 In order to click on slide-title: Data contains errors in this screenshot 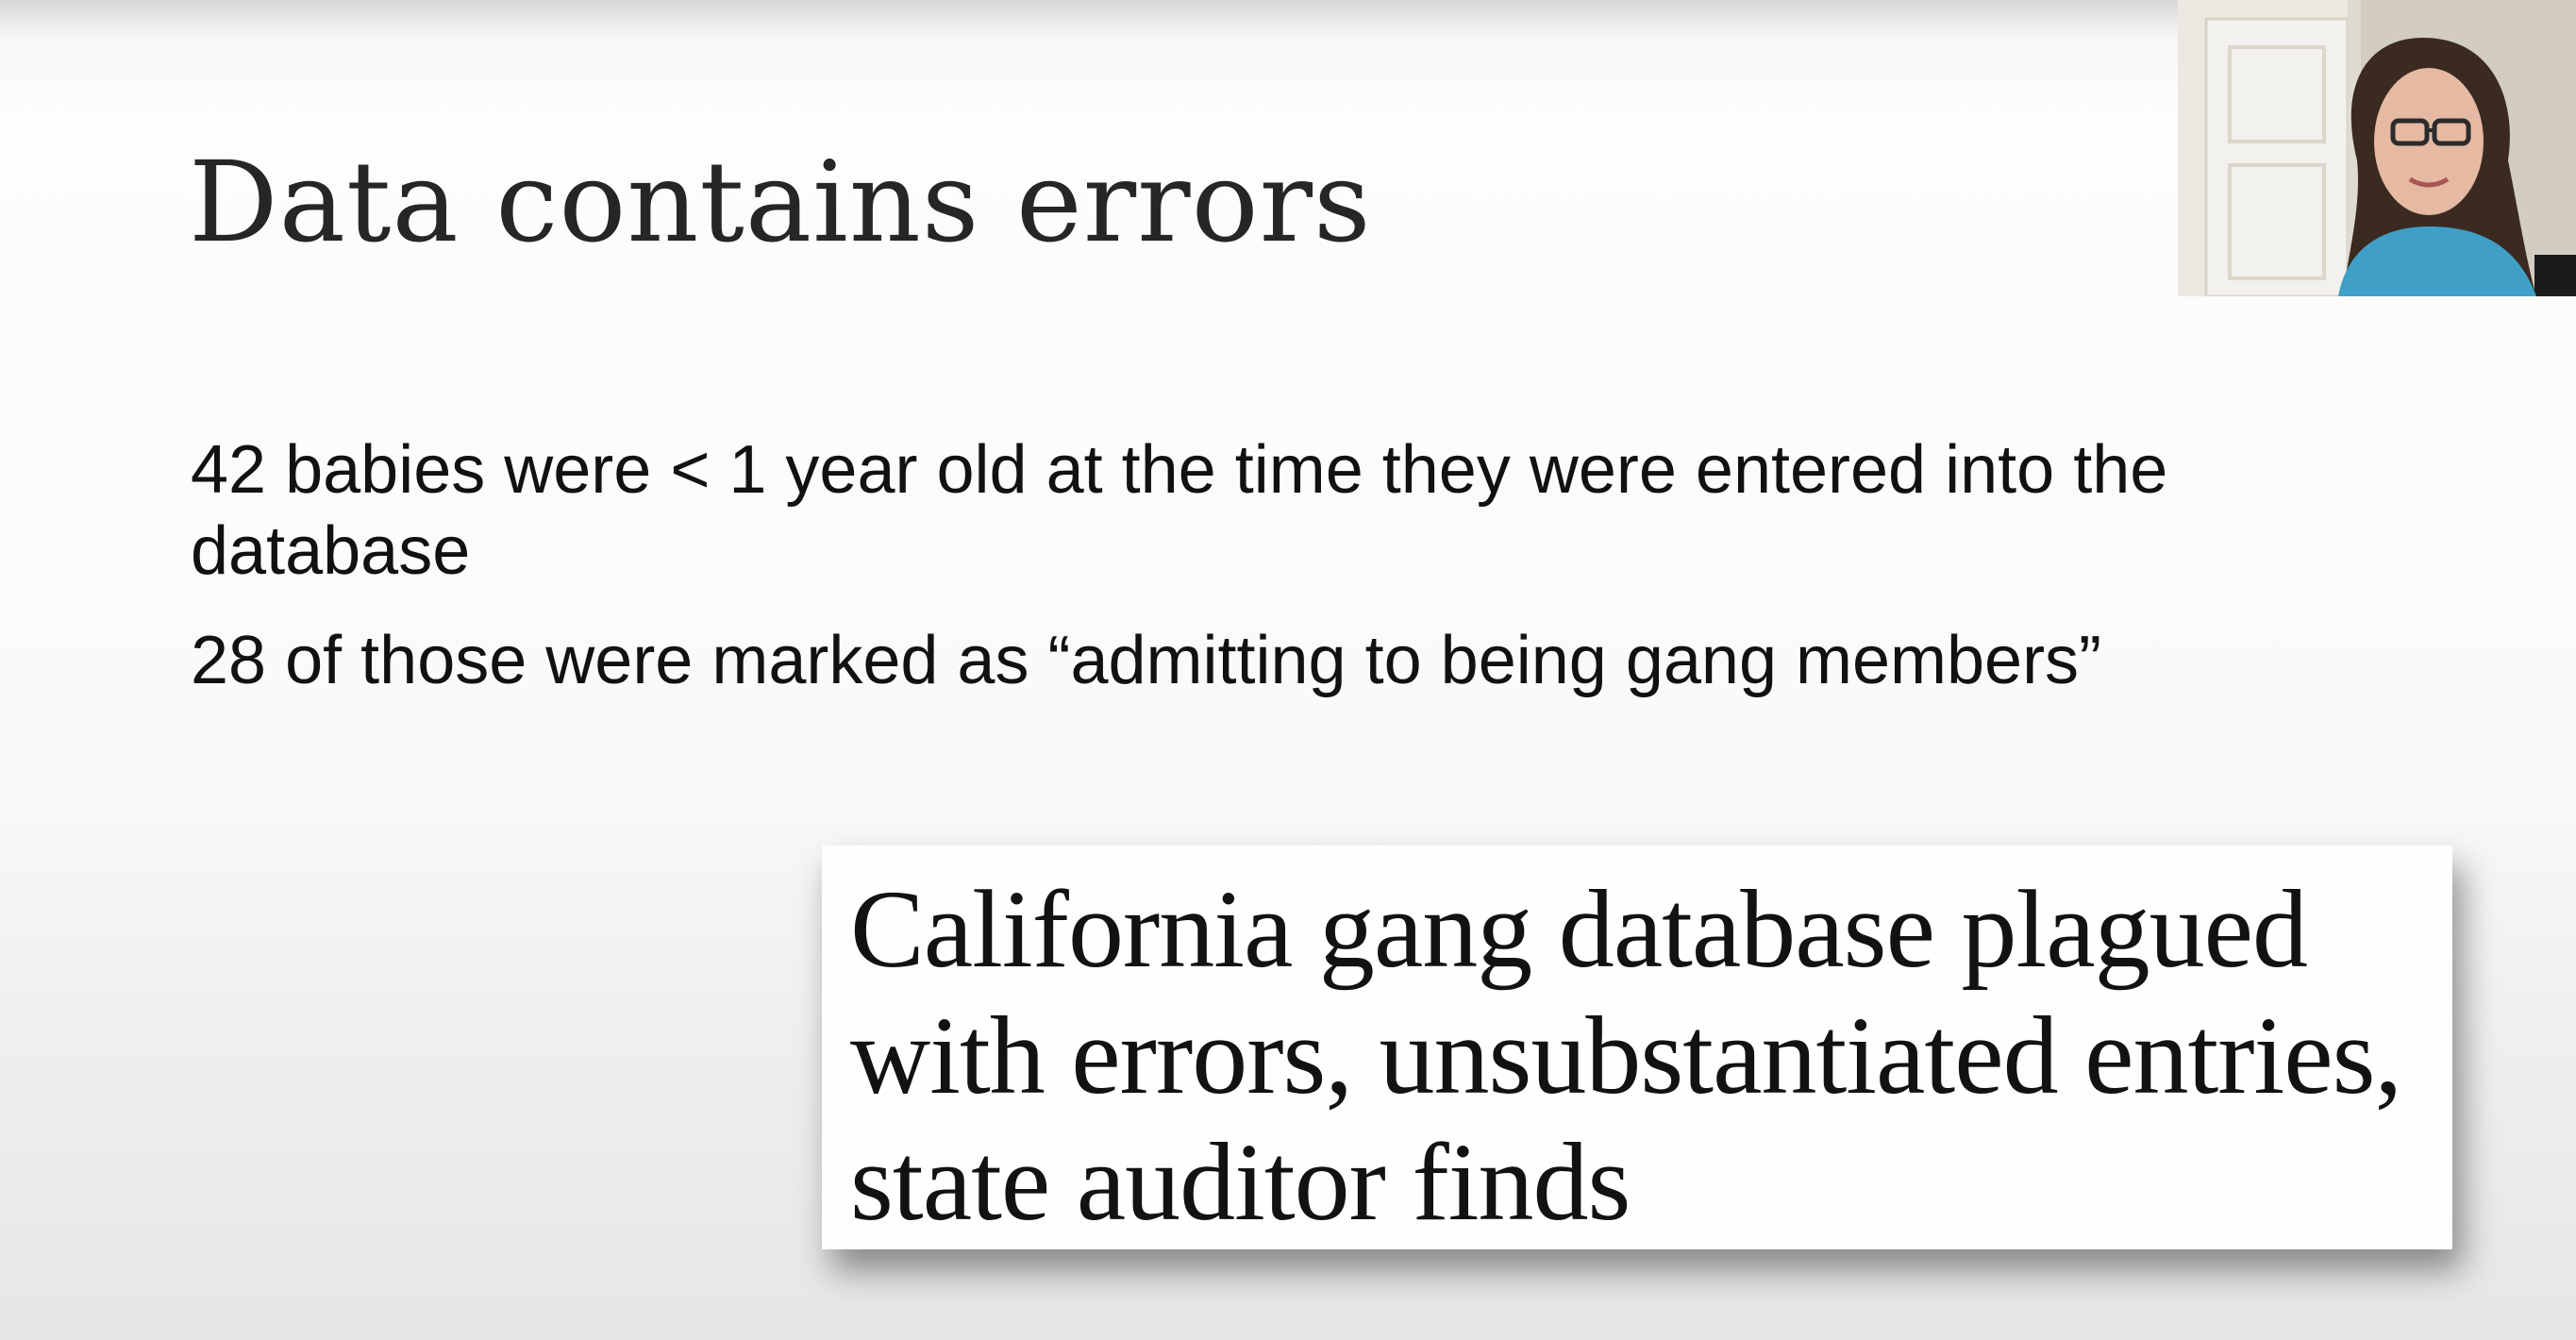, I will do `click(780, 202)`.